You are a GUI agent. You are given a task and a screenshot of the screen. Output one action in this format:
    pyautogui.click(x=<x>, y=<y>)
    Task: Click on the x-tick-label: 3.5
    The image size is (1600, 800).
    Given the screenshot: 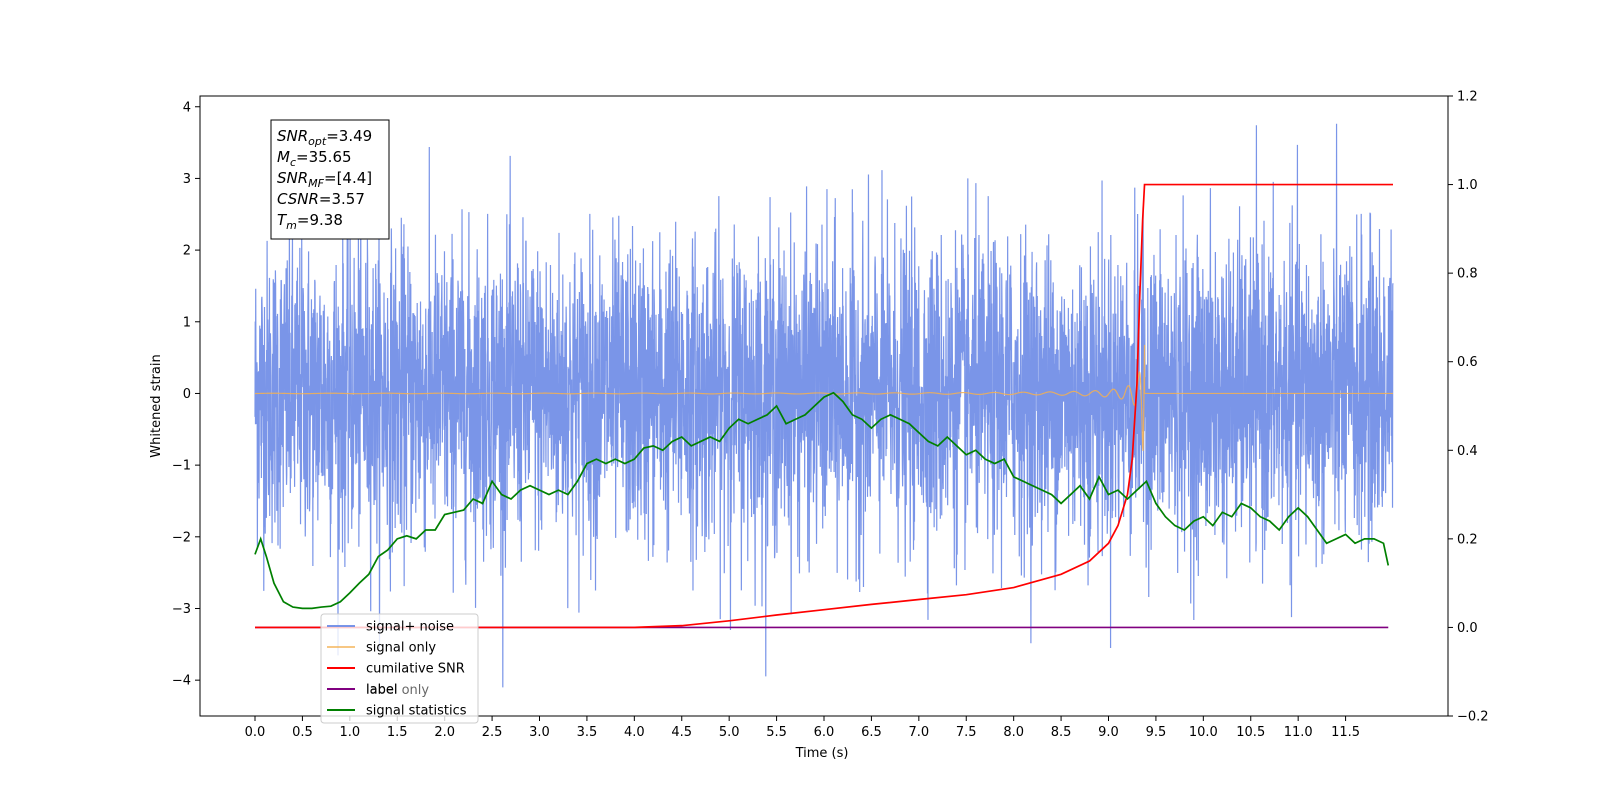 What is the action you would take?
    pyautogui.click(x=587, y=732)
    